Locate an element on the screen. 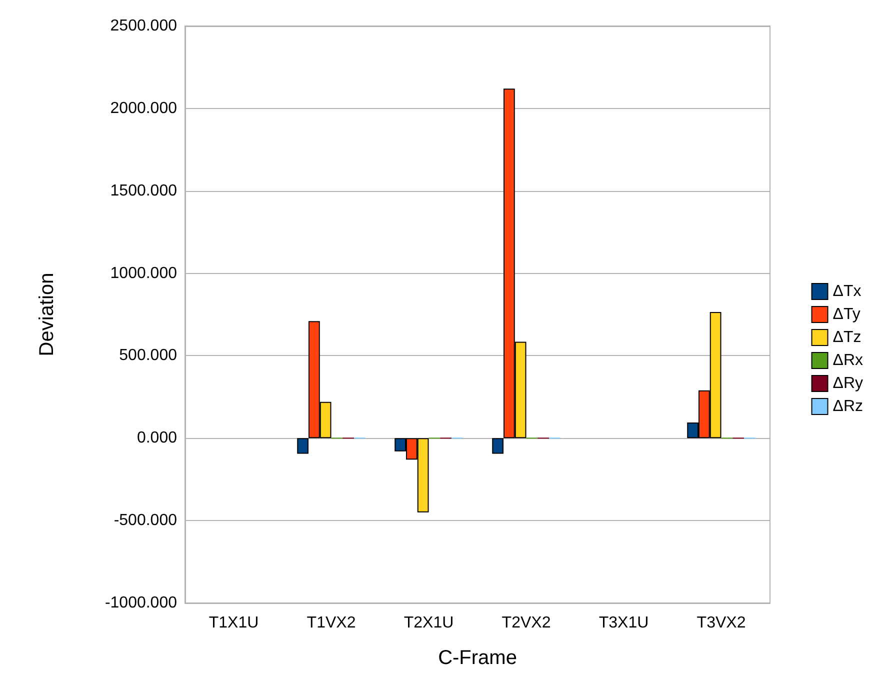 This screenshot has width=888, height=698. y-tick-label: -500.000 is located at coordinates (146, 521).